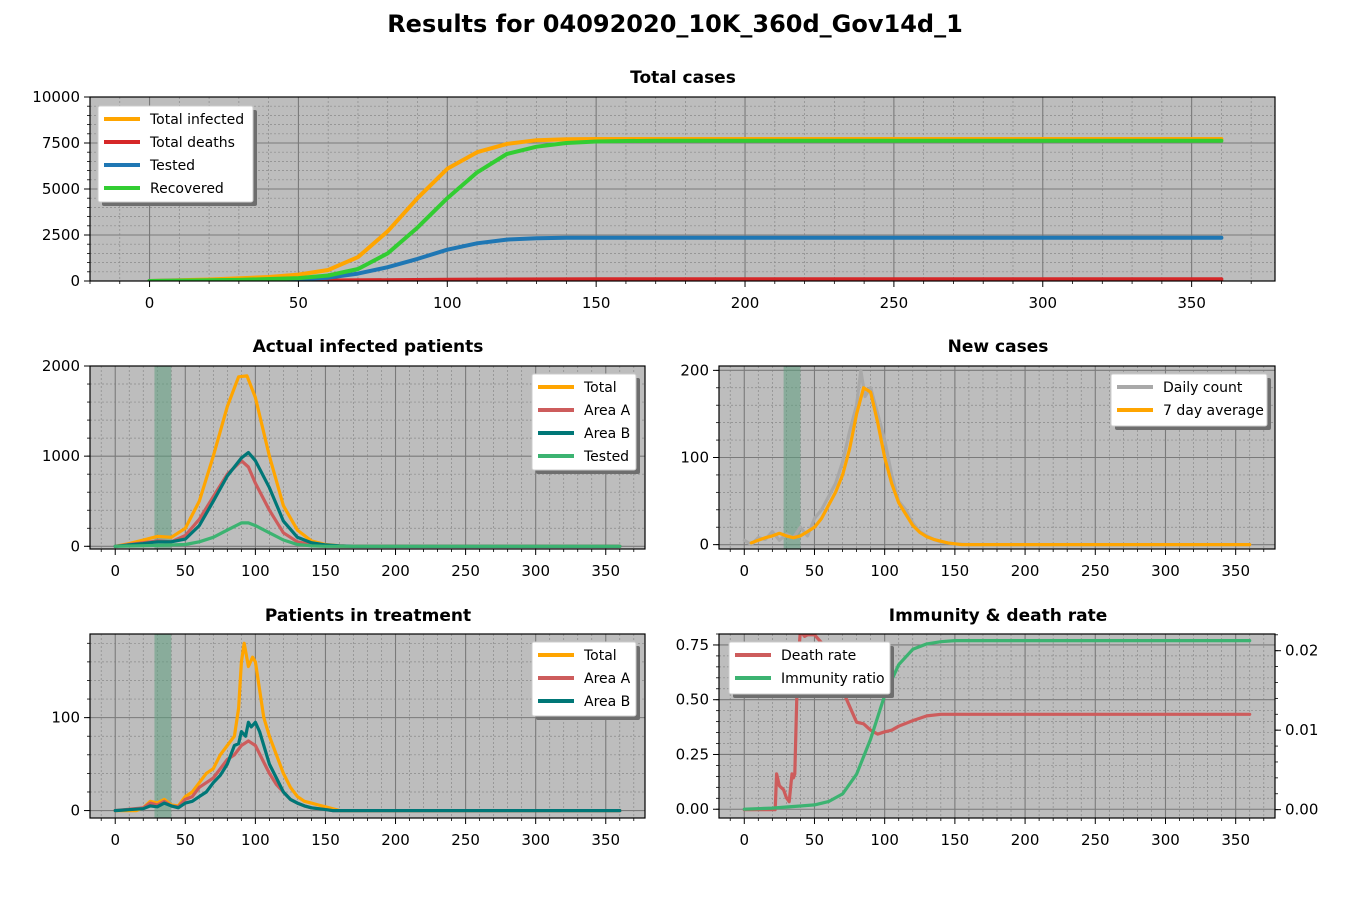 Image resolution: width=1350 pixels, height=900 pixels. I want to click on series-line-total-infected, so click(685, 209).